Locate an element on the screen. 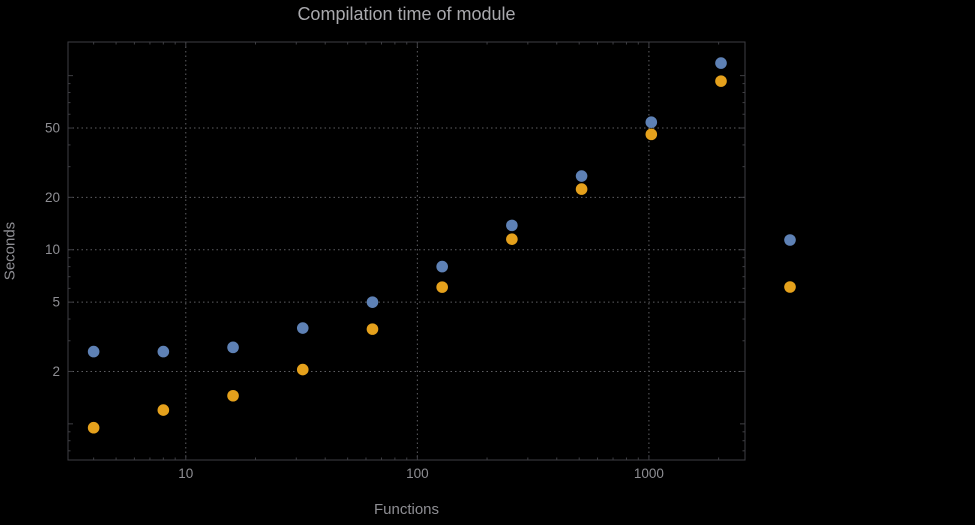  point-series-2-x1024 is located at coordinates (651, 134).